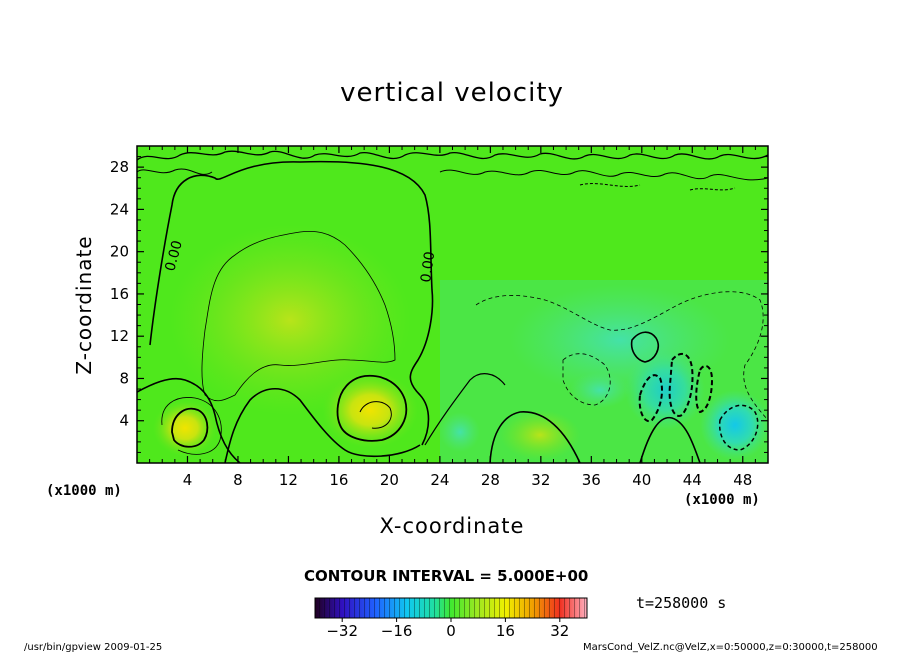  Describe the element at coordinates (681, 384) in the screenshot. I see `contour-negative-b` at that location.